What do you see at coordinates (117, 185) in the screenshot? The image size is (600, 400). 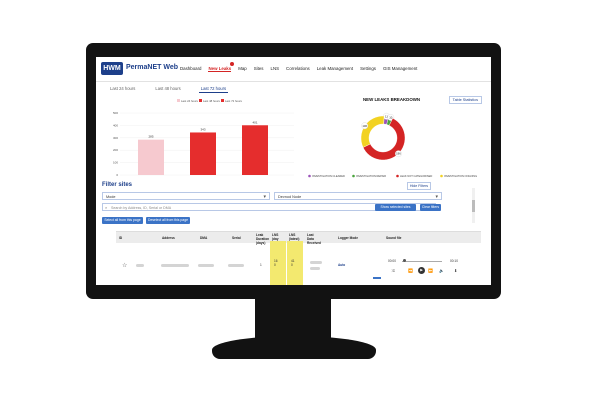 I see `filter-sites-title: Filter sites` at bounding box center [117, 185].